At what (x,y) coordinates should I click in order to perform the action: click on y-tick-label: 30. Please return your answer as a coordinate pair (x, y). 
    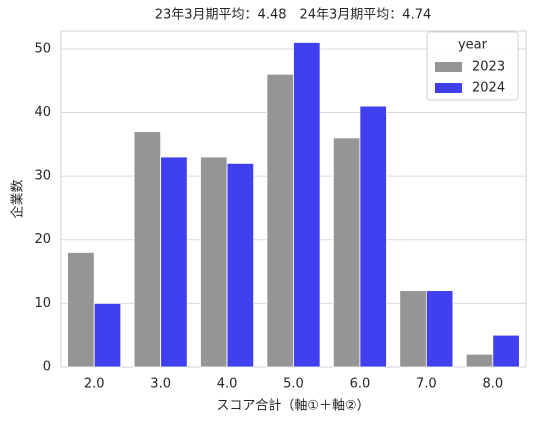
    Looking at the image, I should click on (42, 176).